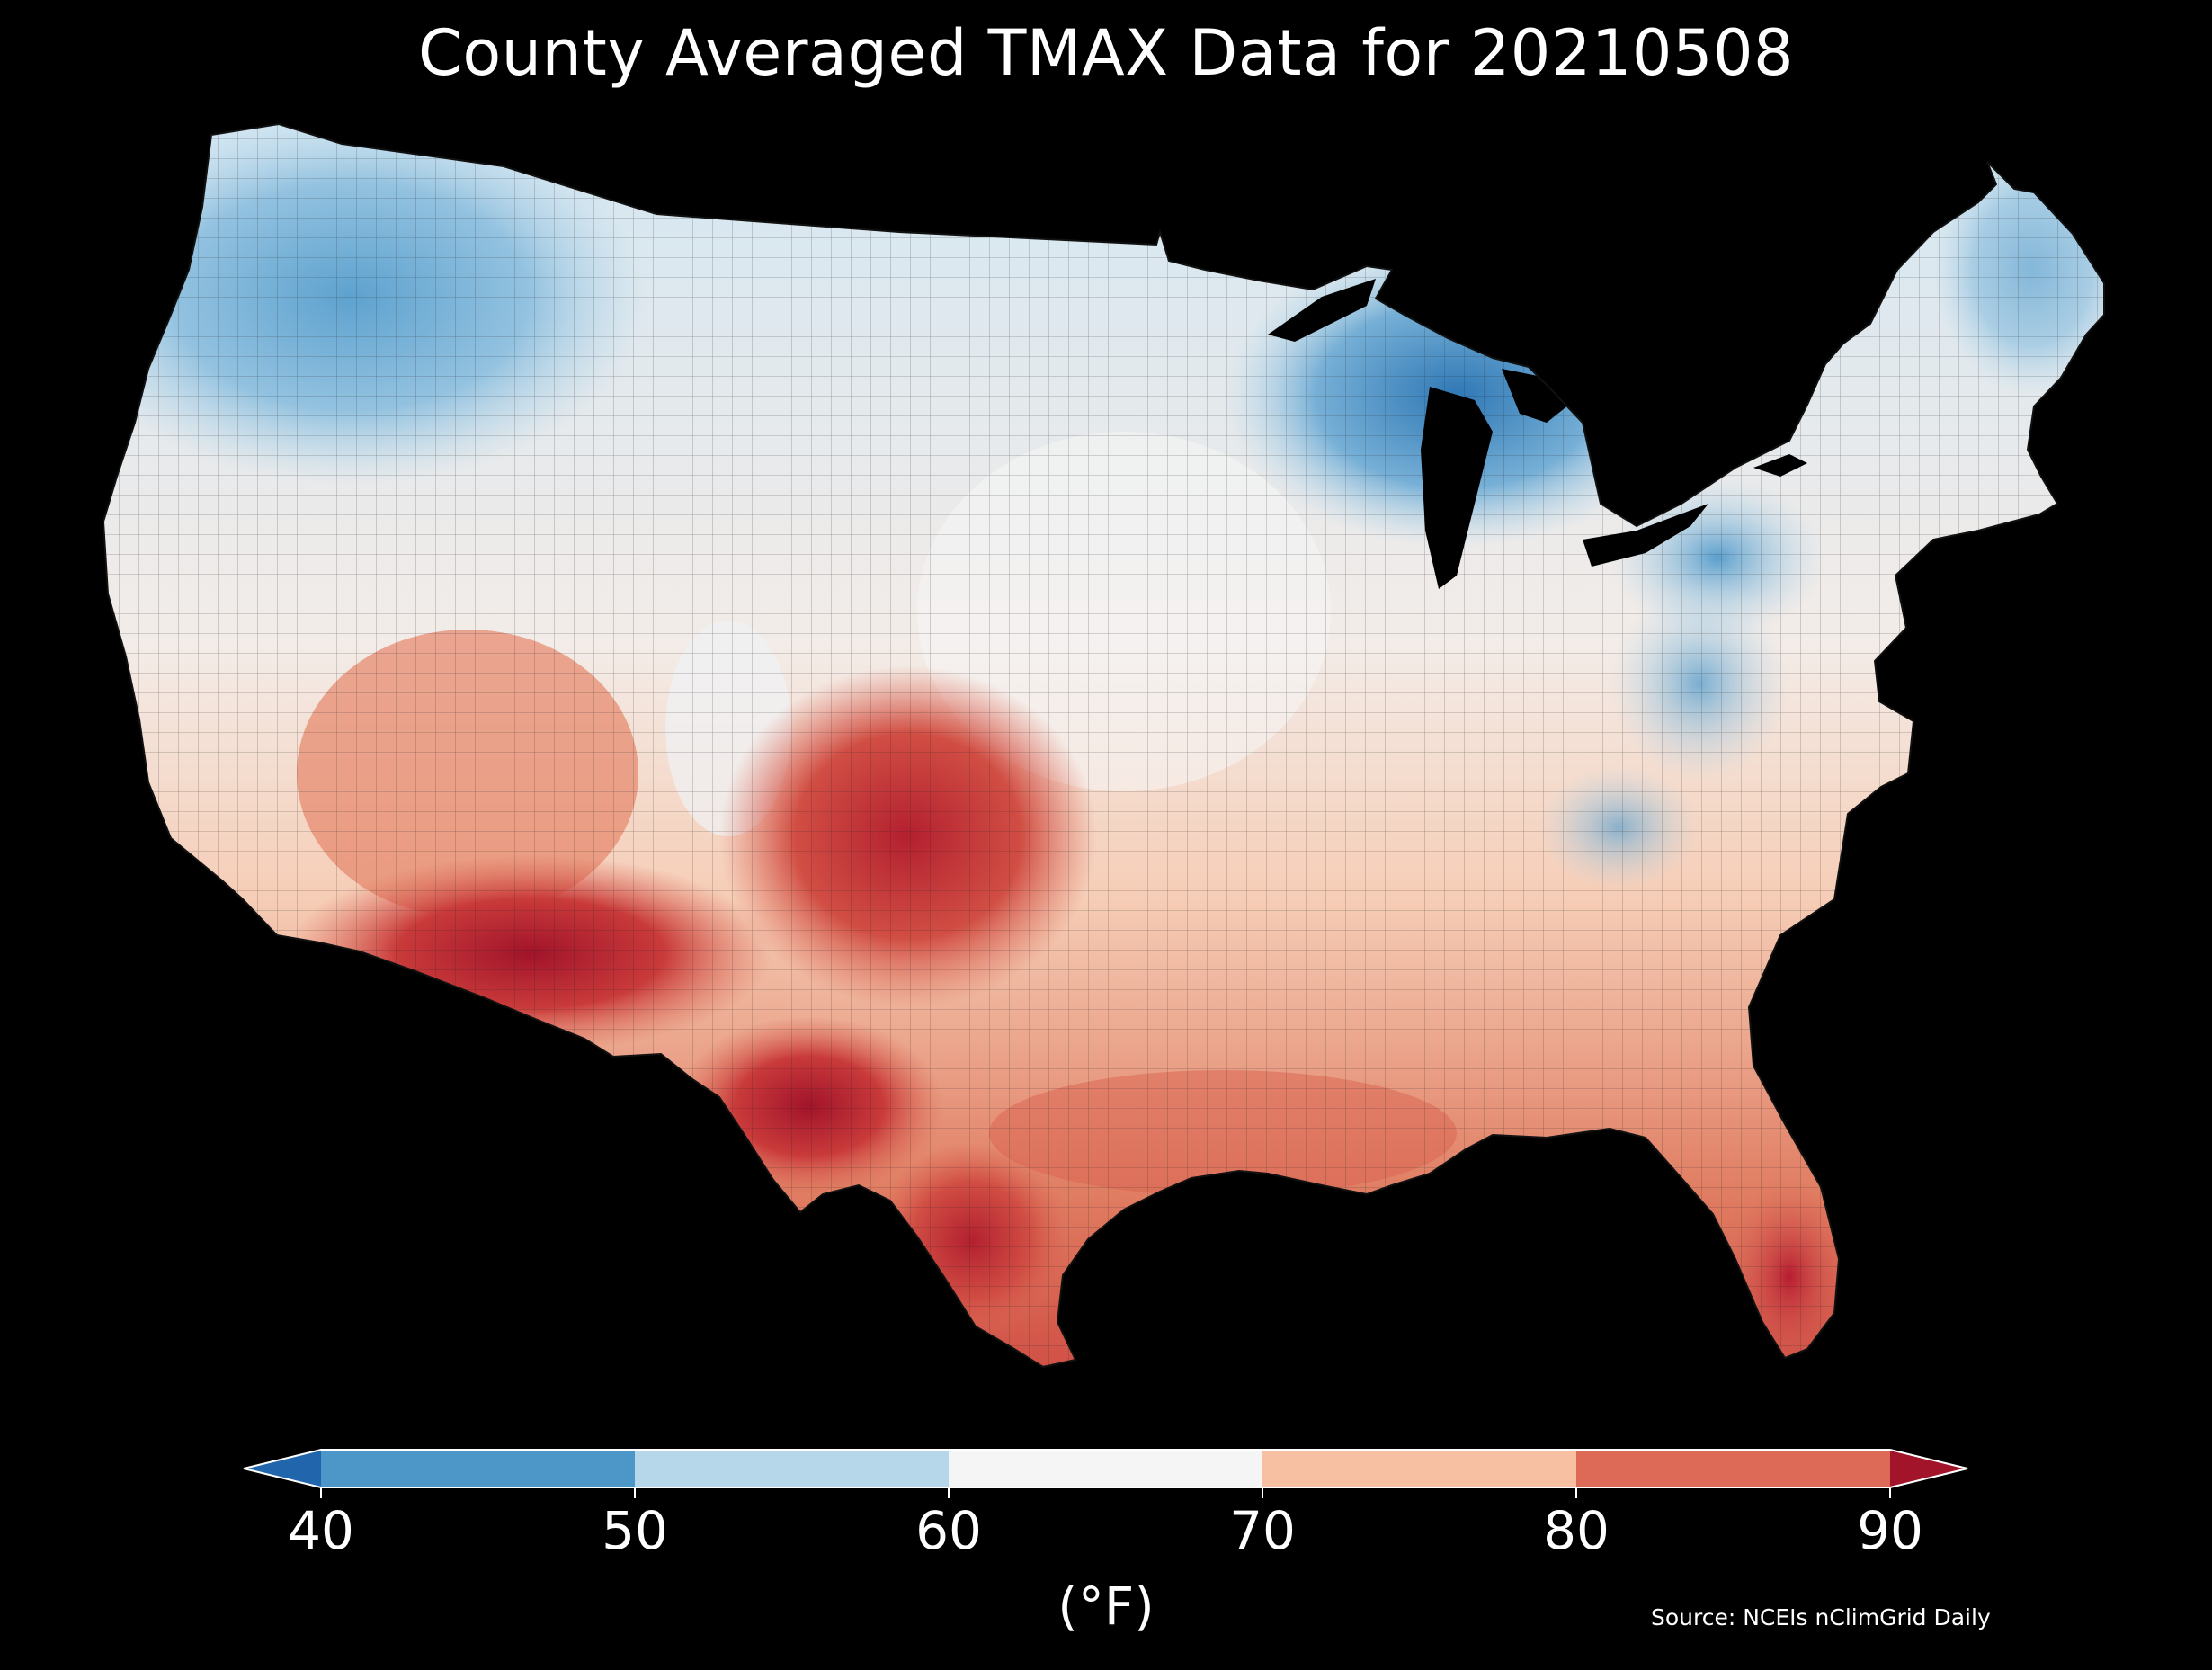 Image resolution: width=2212 pixels, height=1670 pixels. What do you see at coordinates (1262, 1530) in the screenshot?
I see `colorbar-tick-label: 70` at bounding box center [1262, 1530].